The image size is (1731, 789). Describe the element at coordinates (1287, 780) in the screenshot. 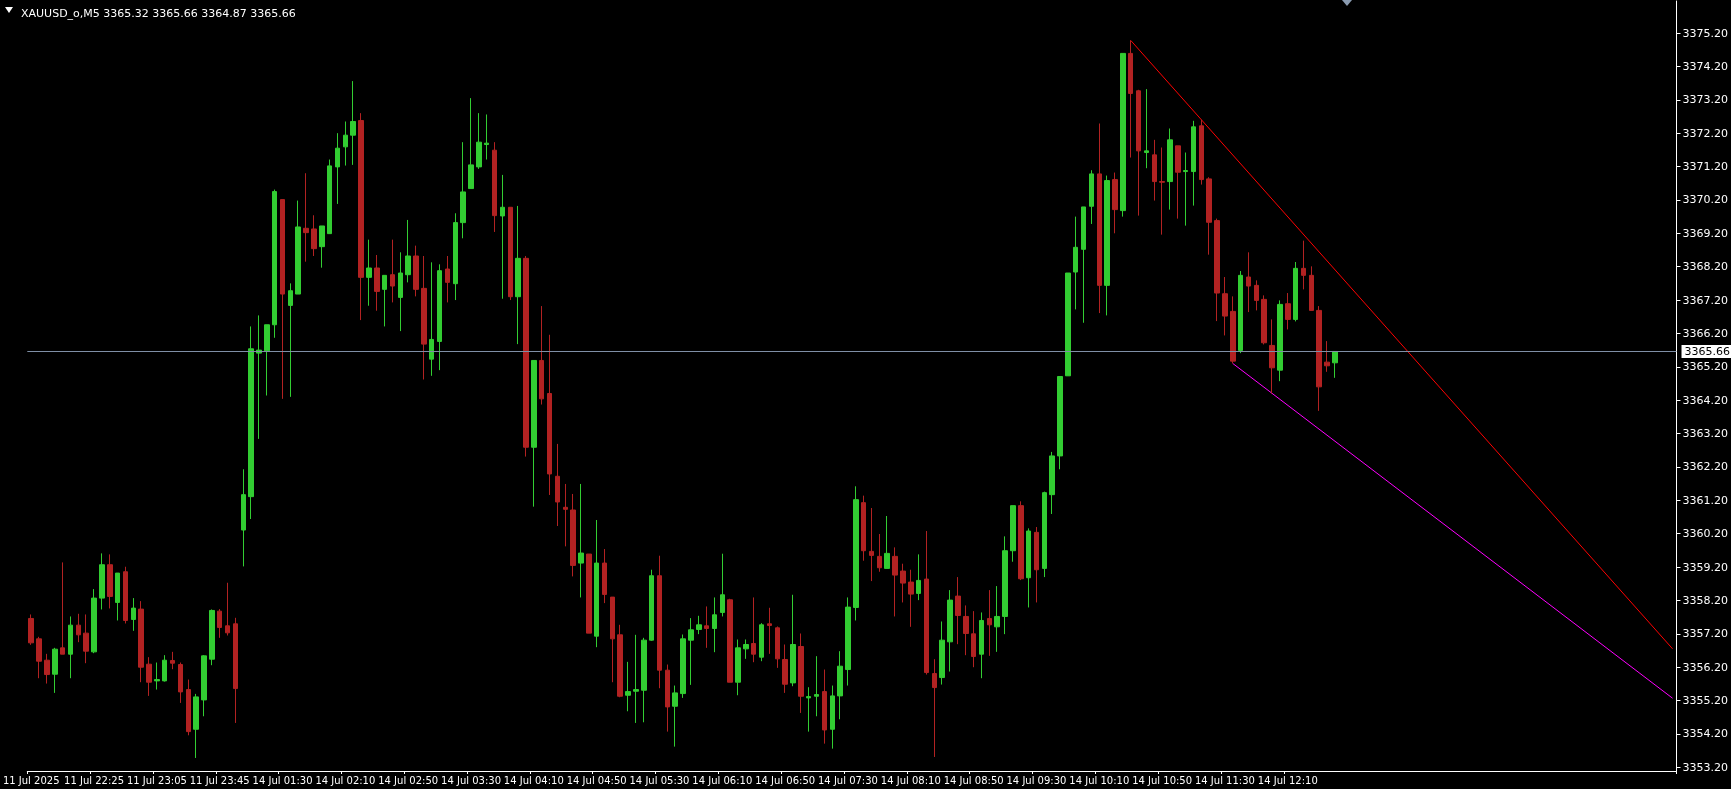

I see `x-tick-label: 14 Jul 12:10` at that location.